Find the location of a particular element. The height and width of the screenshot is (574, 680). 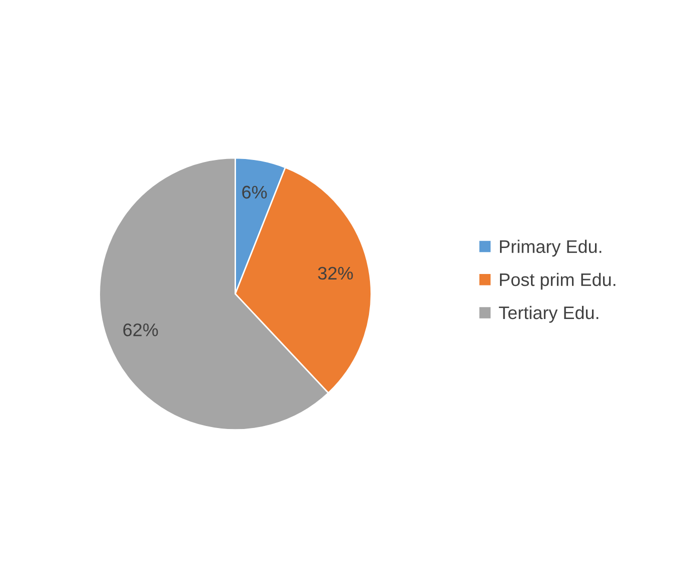

legend-label: Post prim Edu. is located at coordinates (558, 281).